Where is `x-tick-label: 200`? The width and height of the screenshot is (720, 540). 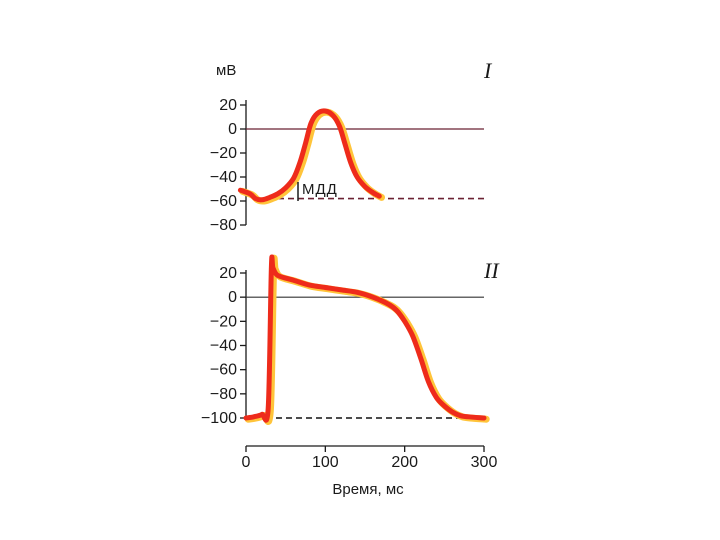
x-tick-label: 200 is located at coordinates (404, 462).